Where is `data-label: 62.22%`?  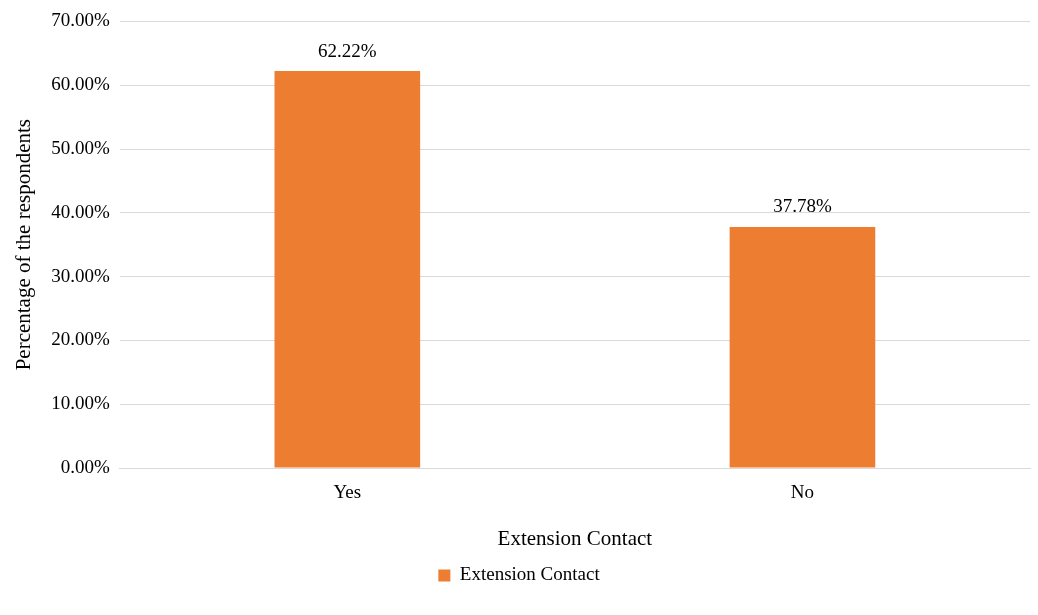
data-label: 62.22% is located at coordinates (347, 50).